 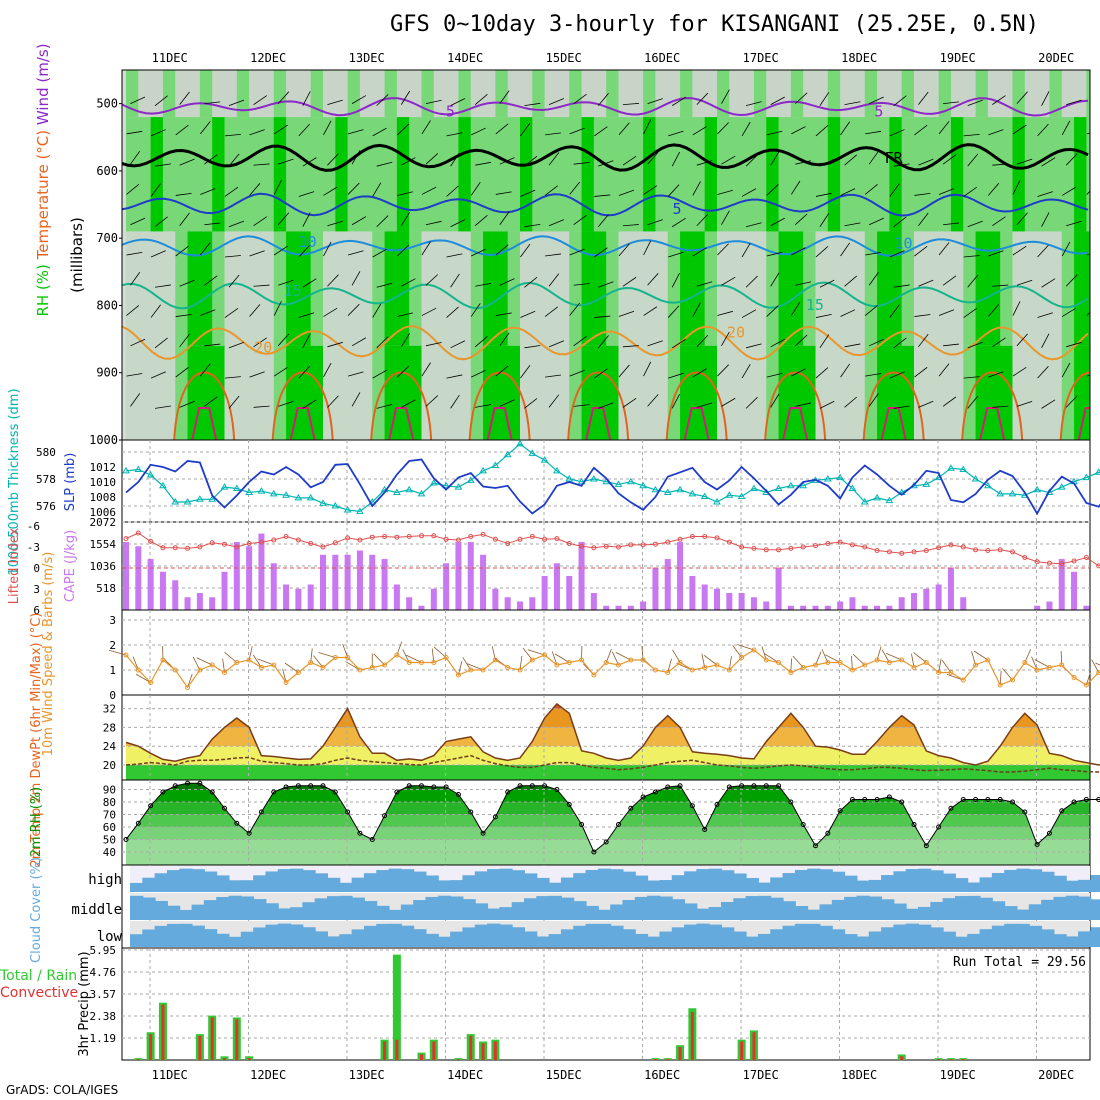 I want to click on tick-label: 1008, so click(x=103, y=497).